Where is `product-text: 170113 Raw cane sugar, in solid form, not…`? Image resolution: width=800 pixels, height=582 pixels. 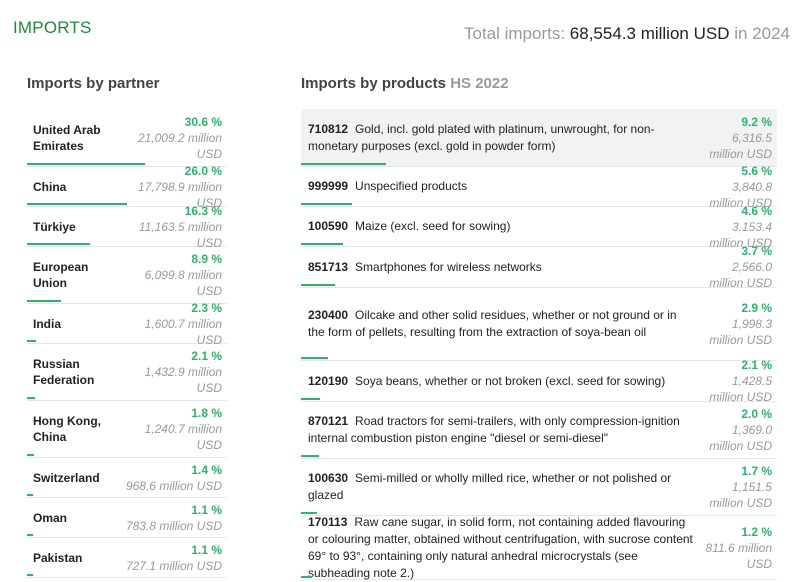
product-text: 170113 Raw cane sugar, in solid form, not… is located at coordinates (502, 548).